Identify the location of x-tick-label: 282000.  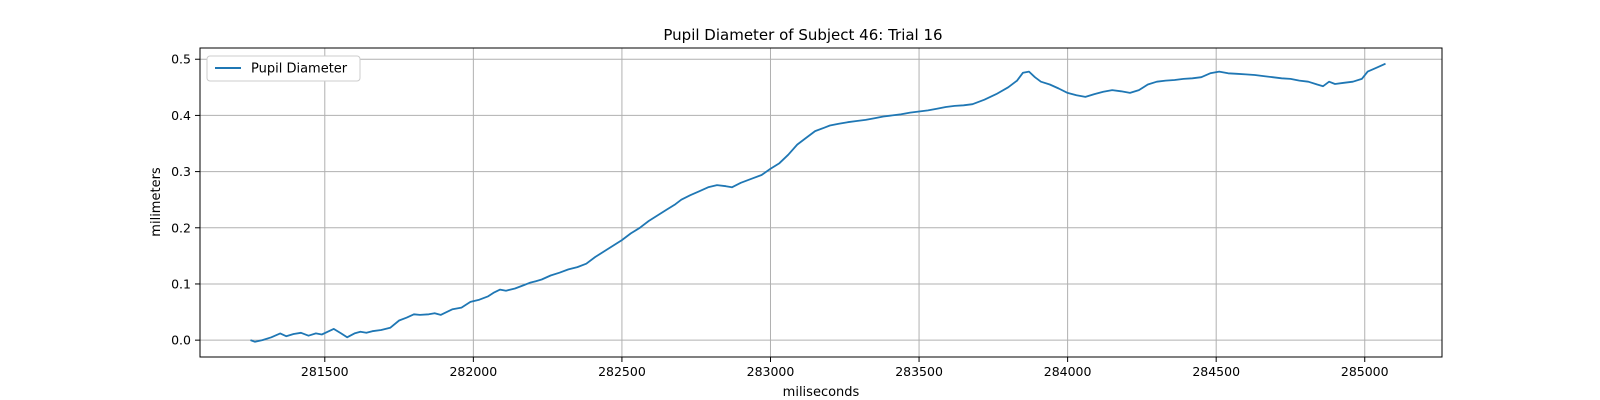
(473, 371).